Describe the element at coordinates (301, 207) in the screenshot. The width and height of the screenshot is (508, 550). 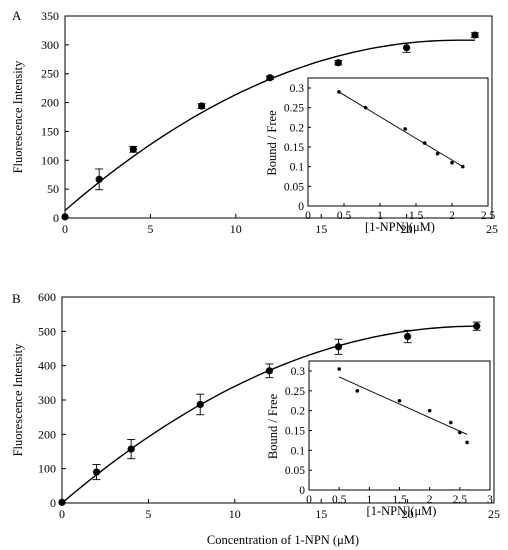
I see `panel-a-inset-ytick-label: 0` at that location.